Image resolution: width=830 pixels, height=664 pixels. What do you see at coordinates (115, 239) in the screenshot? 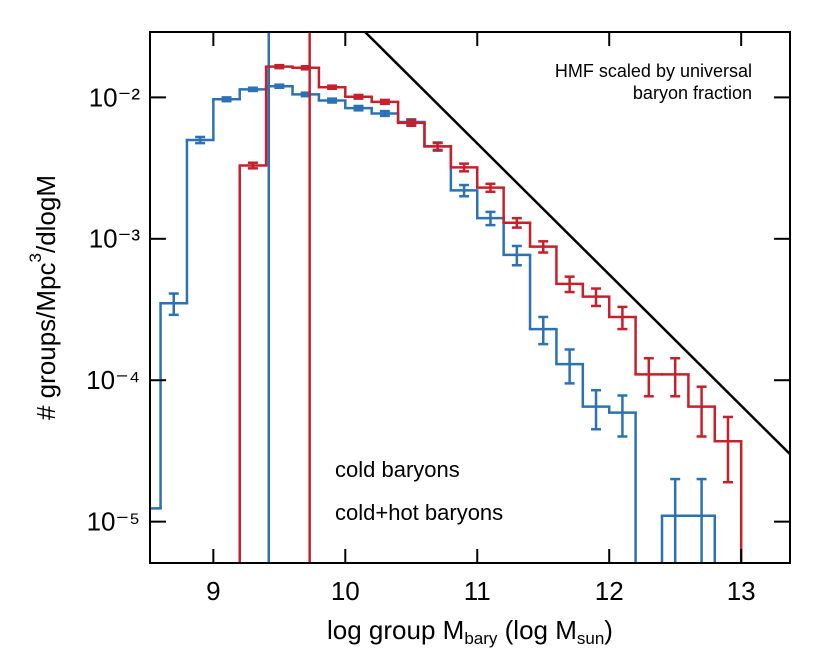
I see `y-tick-label: 10⁻³` at bounding box center [115, 239].